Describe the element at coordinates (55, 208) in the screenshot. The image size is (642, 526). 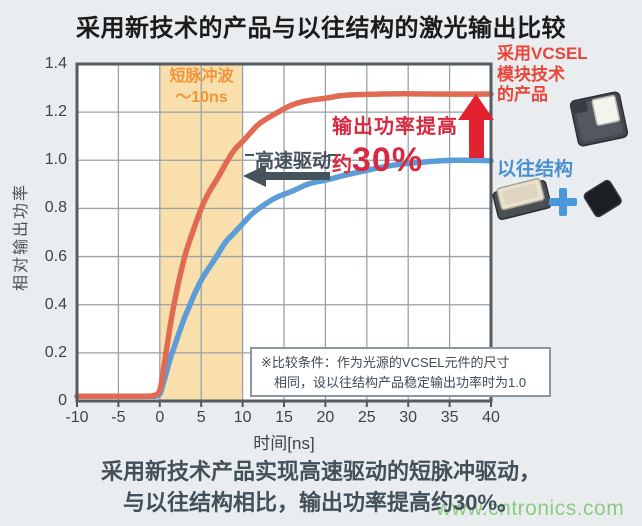
I see `y-tick-label: 0.8` at that location.